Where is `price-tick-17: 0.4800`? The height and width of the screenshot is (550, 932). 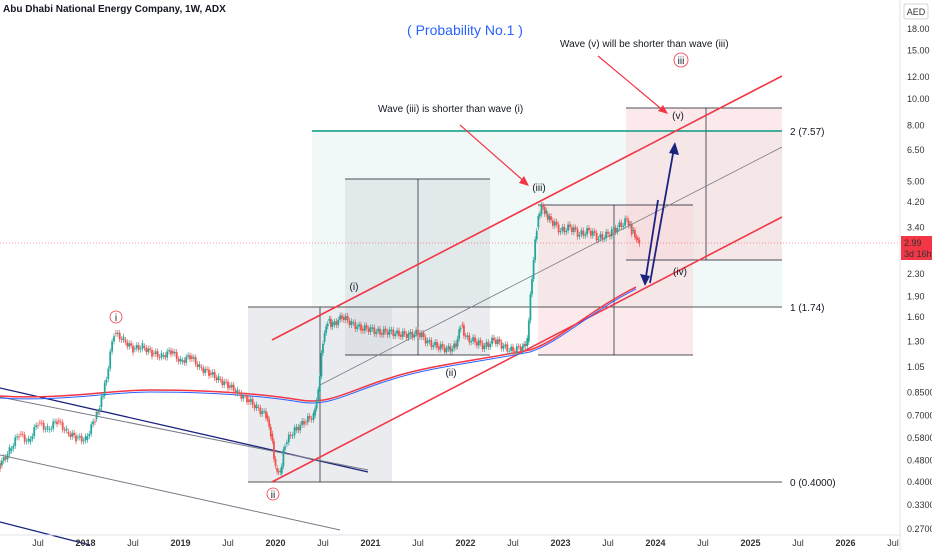 price-tick-17: 0.4800 is located at coordinates (919, 460).